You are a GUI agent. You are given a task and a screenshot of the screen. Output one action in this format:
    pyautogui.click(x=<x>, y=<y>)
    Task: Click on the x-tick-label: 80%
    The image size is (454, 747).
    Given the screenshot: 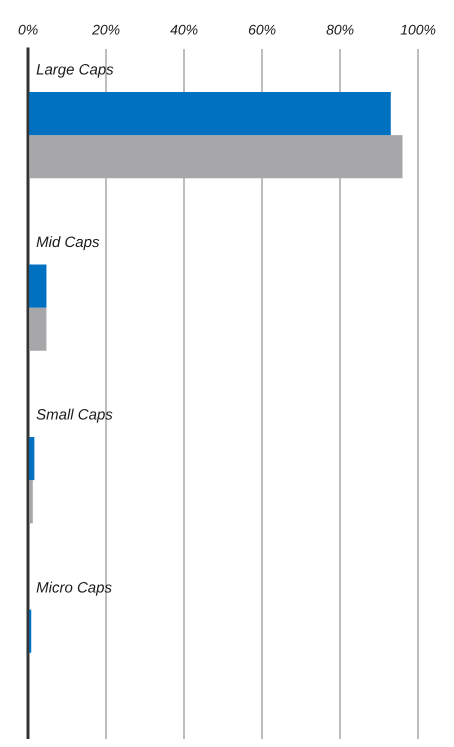 What is the action you would take?
    pyautogui.click(x=340, y=29)
    